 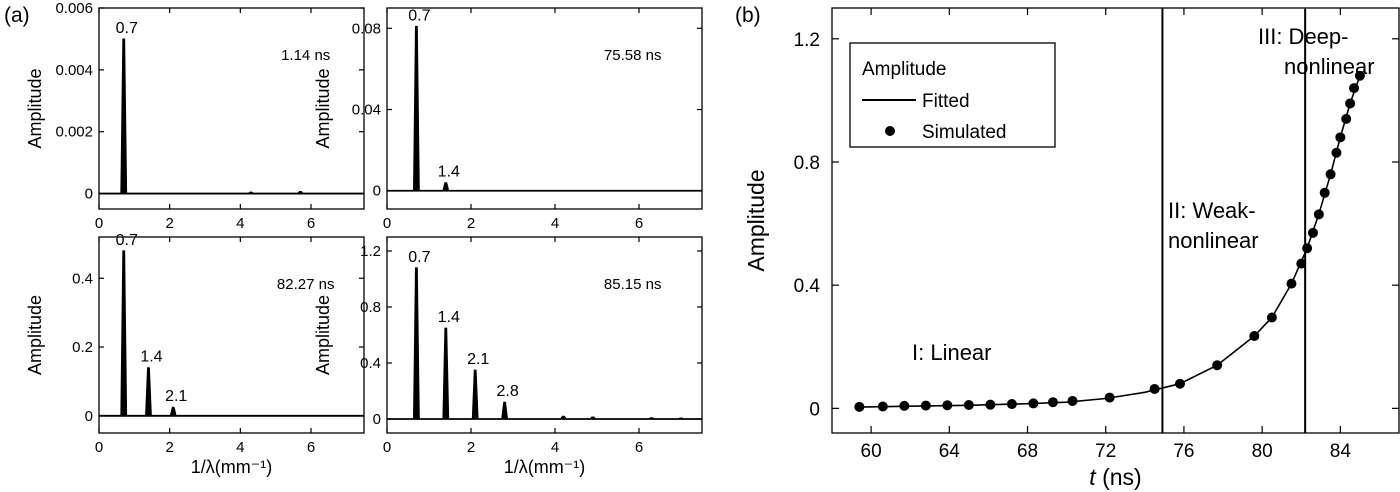 What do you see at coordinates (633, 55) in the screenshot?
I see `time-label: 75.58 ns` at bounding box center [633, 55].